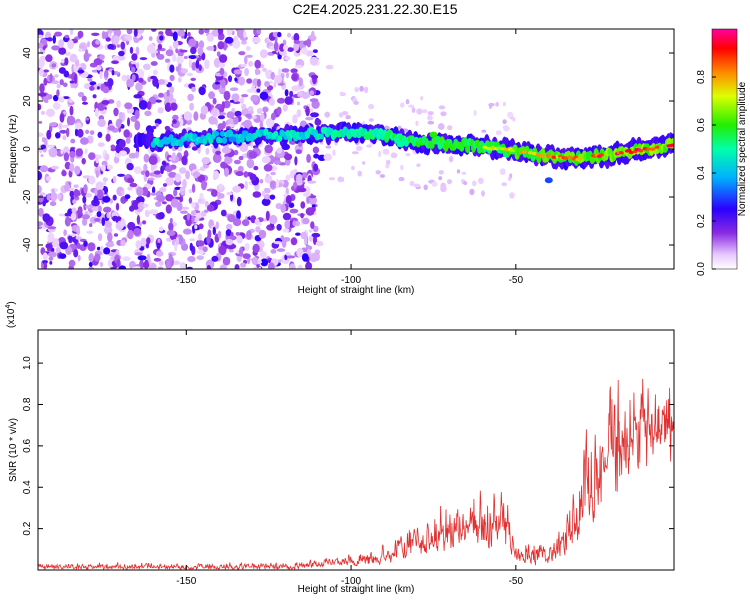 The height and width of the screenshot is (600, 750). I want to click on ridge-core, so click(280, 138).